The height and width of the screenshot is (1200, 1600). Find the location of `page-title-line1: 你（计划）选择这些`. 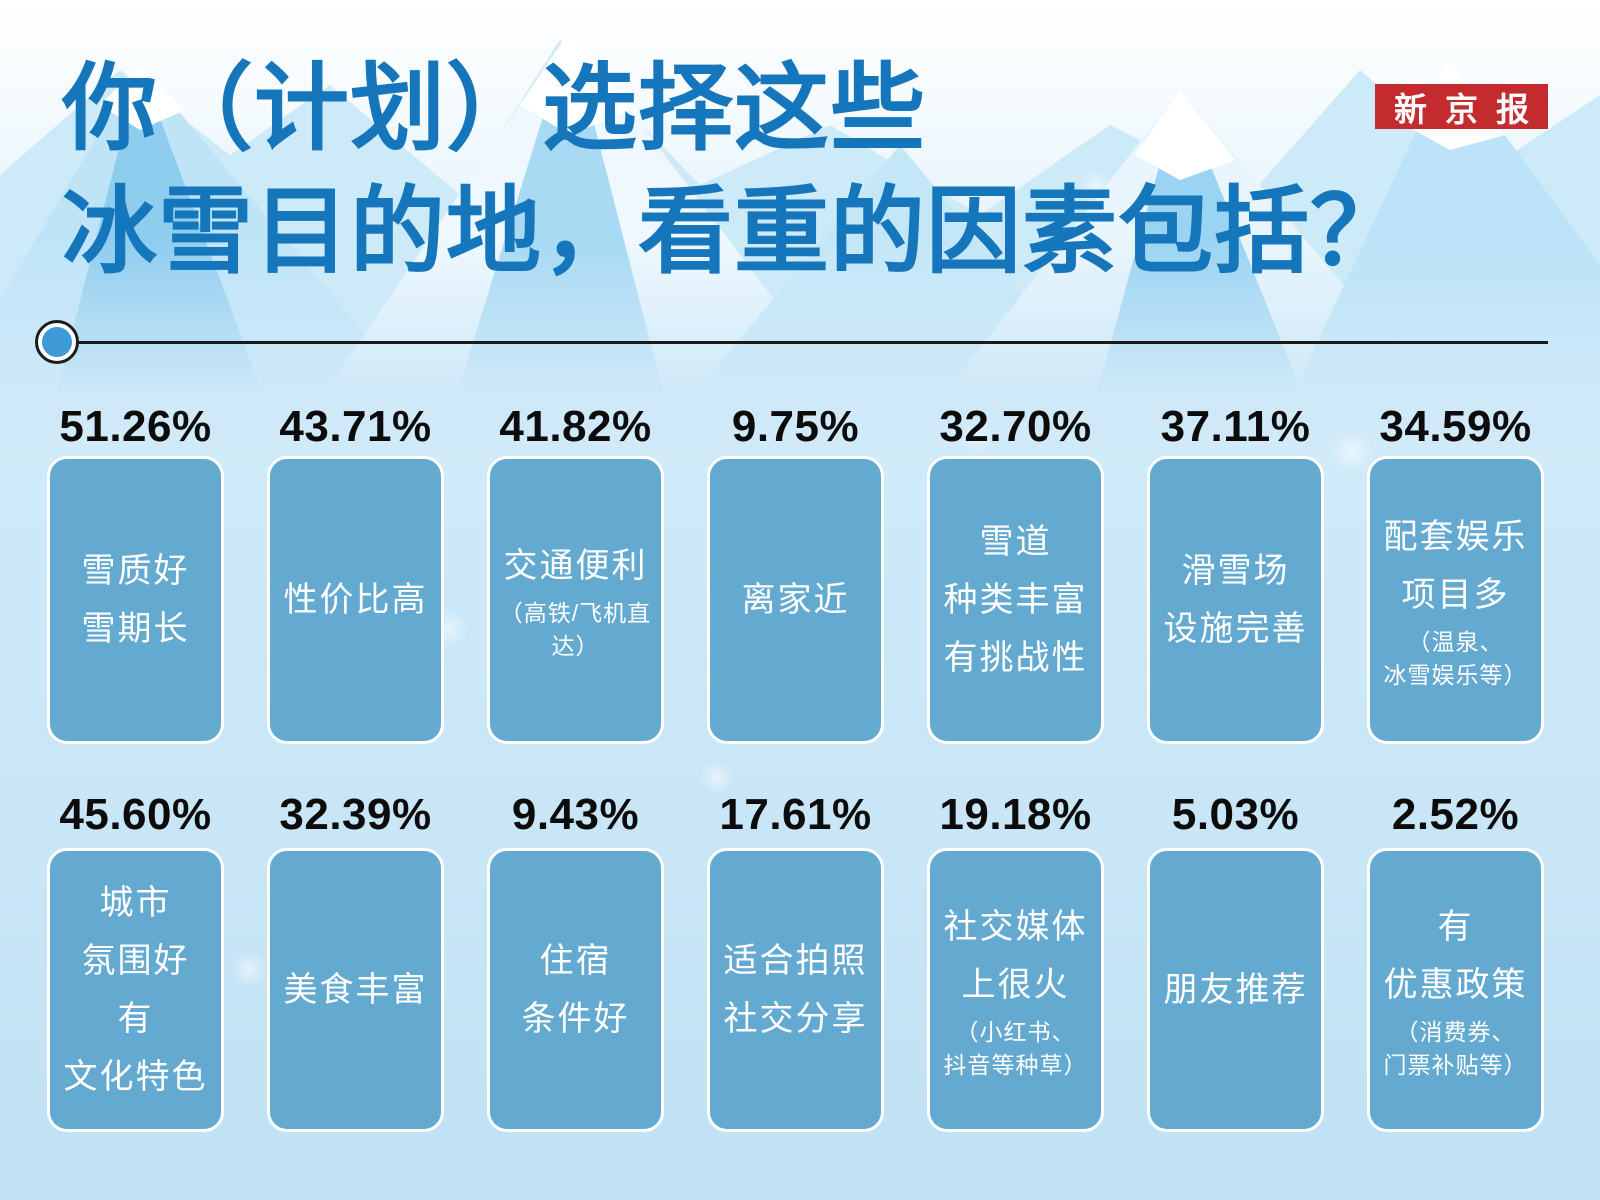

page-title-line1: 你（计划）选择这些 is located at coordinates (494, 109).